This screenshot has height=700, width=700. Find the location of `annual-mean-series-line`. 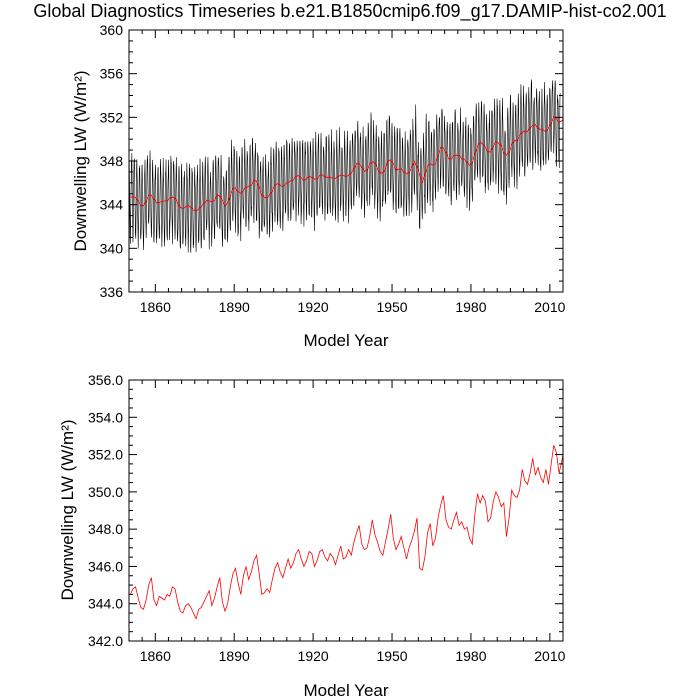

annual-mean-series-line is located at coordinates (346, 163).